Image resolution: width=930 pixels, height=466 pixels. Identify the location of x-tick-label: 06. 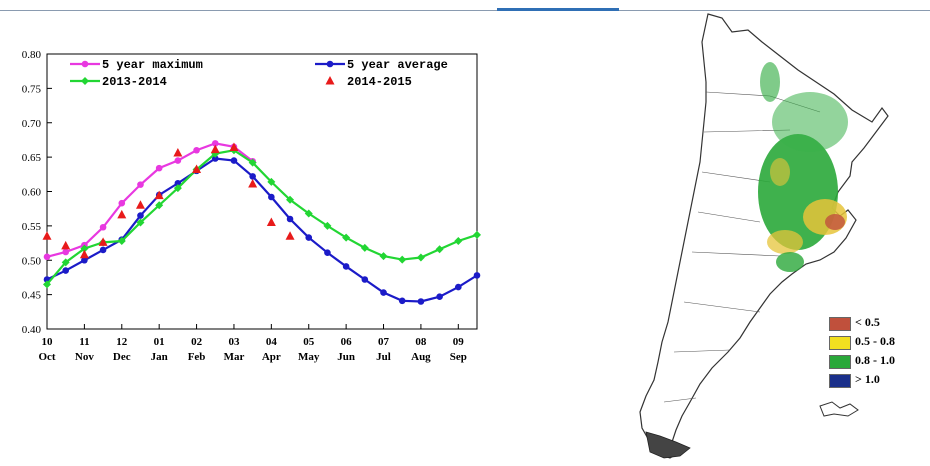
(347, 342).